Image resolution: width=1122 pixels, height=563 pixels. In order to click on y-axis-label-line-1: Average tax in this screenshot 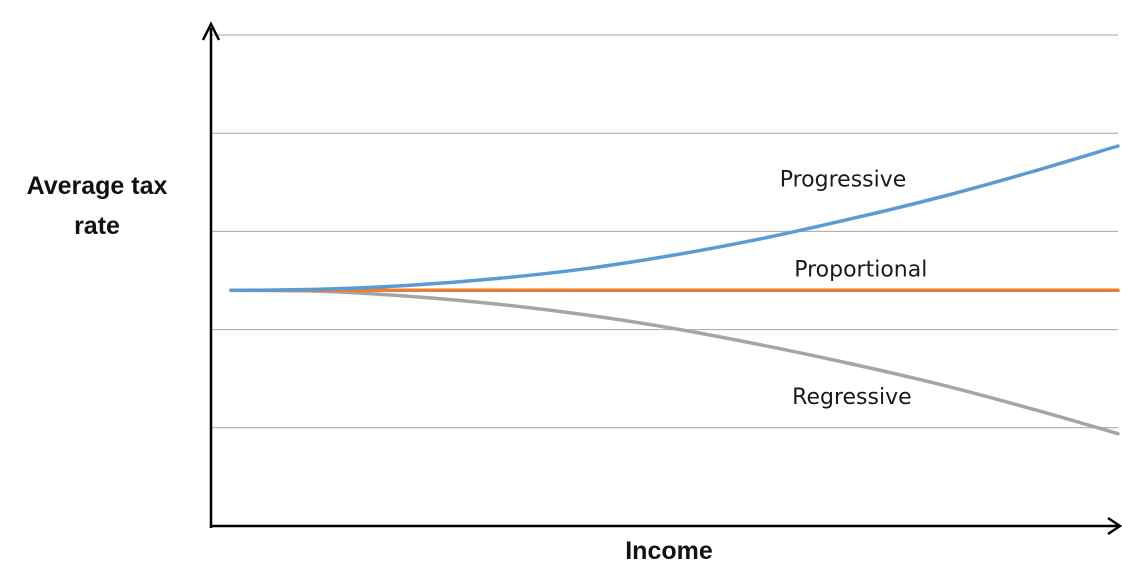, I will do `click(97, 186)`.